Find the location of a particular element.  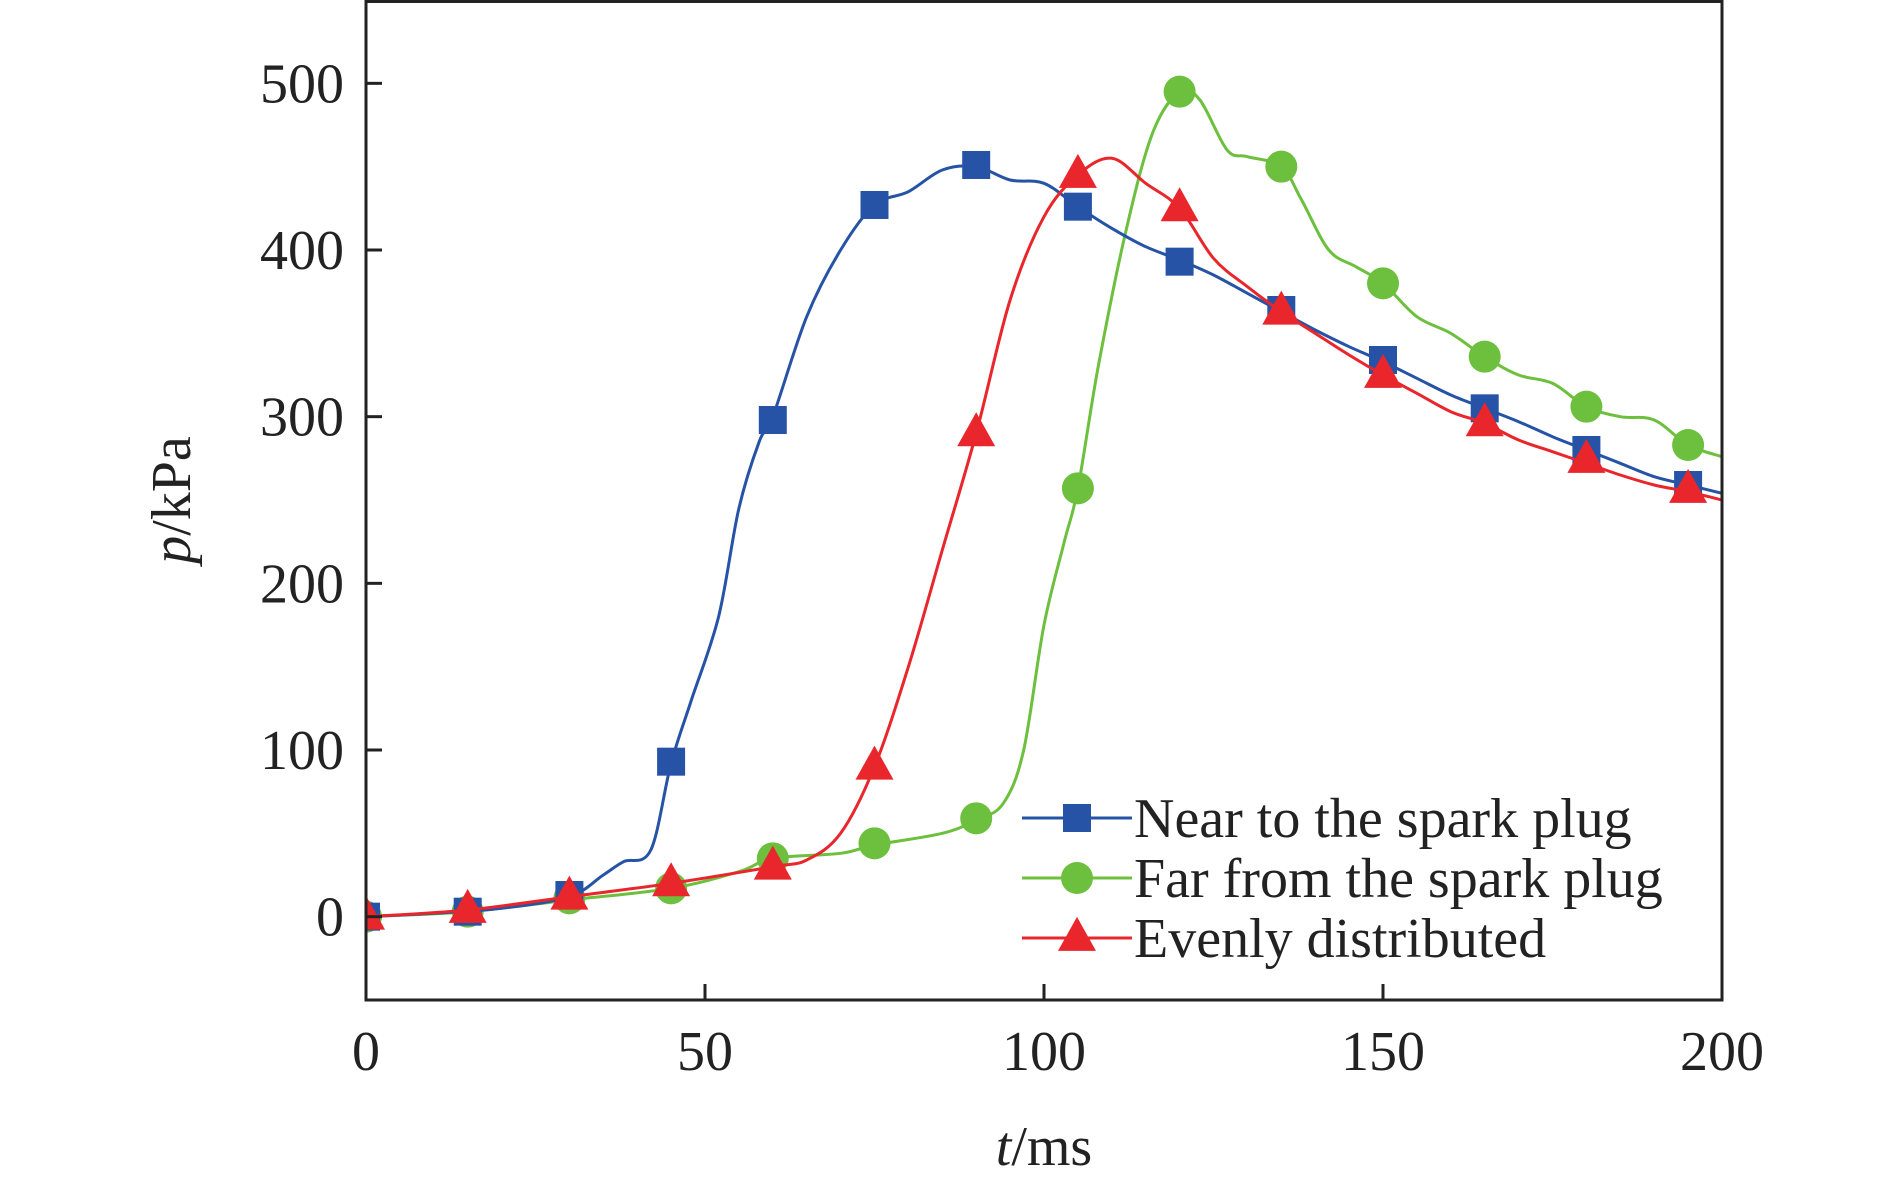

legend-label: Near to the spark plug is located at coordinates (1383, 819).